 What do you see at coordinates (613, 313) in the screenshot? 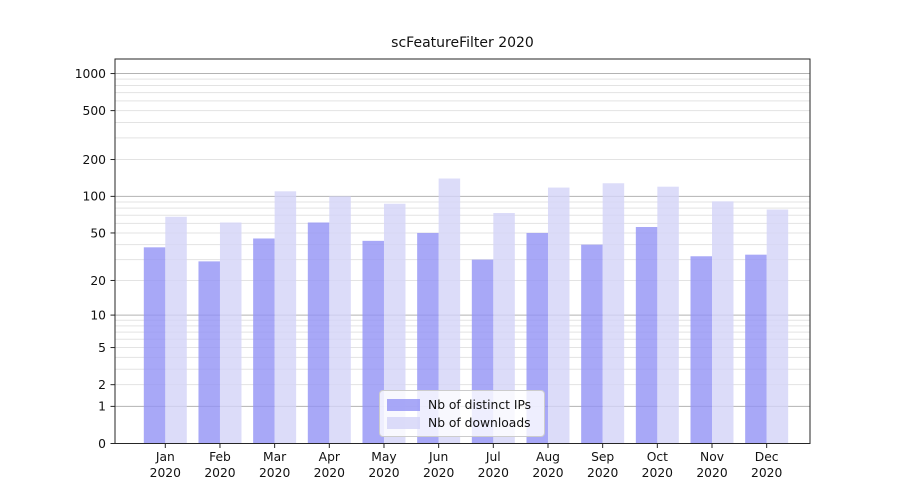
I see `bar-downloads-sep` at bounding box center [613, 313].